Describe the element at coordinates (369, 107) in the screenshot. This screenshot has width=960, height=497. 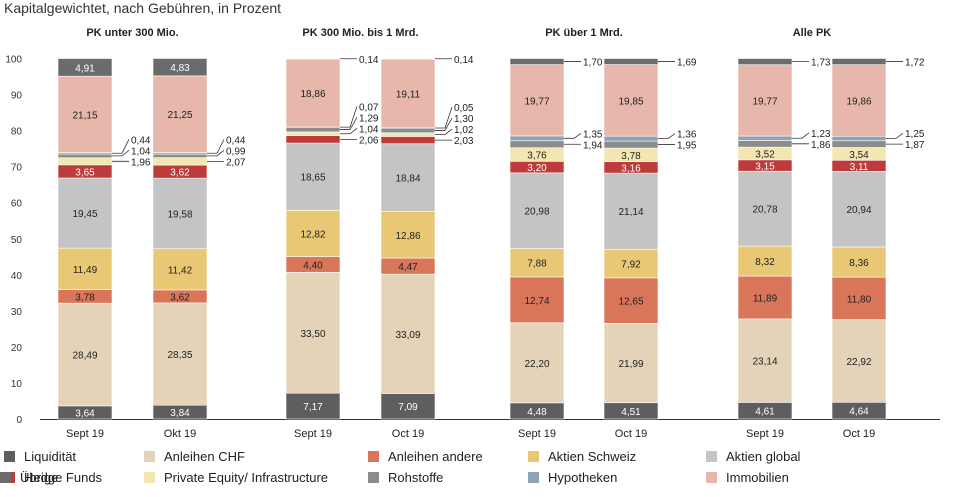
I see `callout-label: 0,07` at that location.